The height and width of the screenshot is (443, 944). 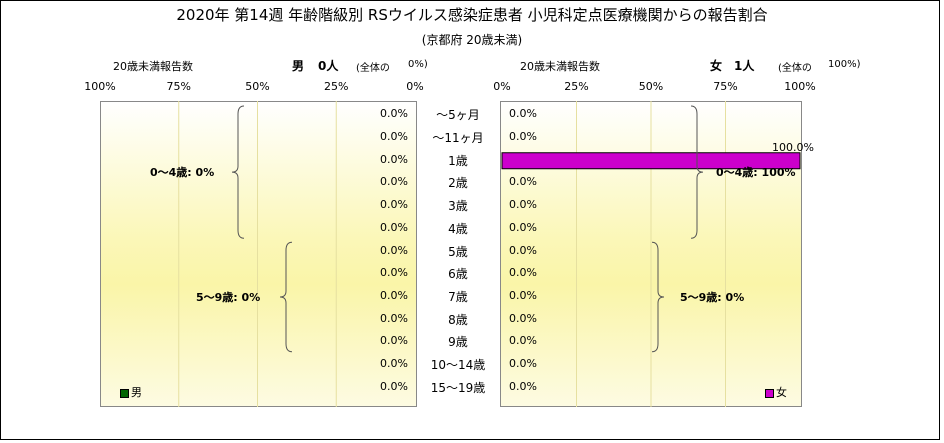 I want to click on right-tick-label: 50%, so click(x=651, y=86).